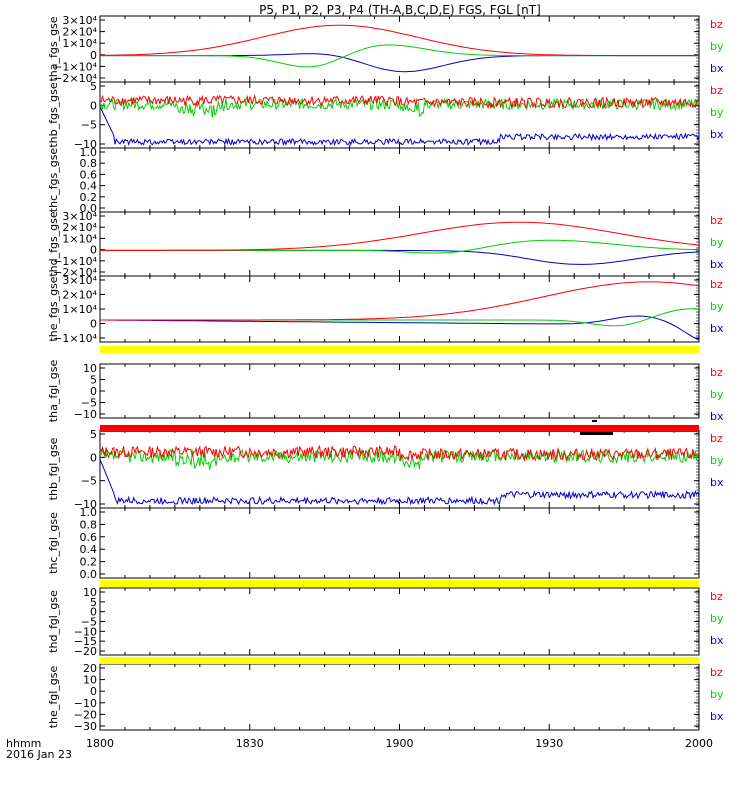 The height and width of the screenshot is (800, 750). Describe the element at coordinates (250, 743) in the screenshot. I see `xtick-label: 1830` at that location.